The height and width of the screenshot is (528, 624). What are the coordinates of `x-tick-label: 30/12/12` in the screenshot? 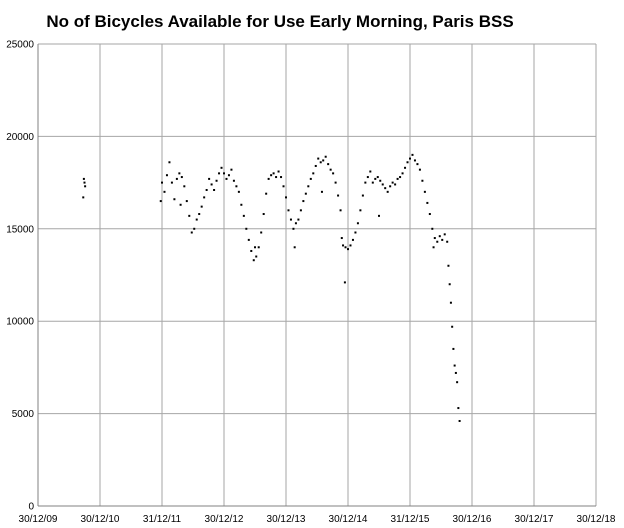 It's located at (224, 519).